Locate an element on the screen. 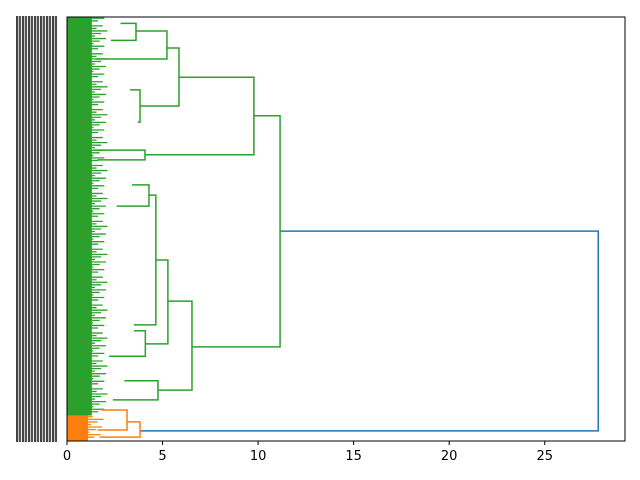 Image resolution: width=640 pixels, height=480 pixels. x-tick-label: 15 is located at coordinates (353, 456).